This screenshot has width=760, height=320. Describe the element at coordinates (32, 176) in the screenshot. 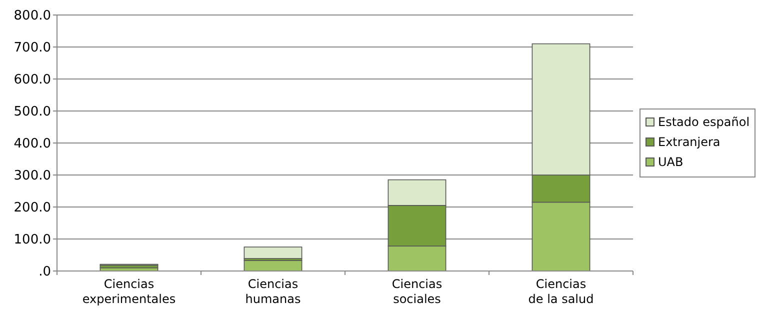

I see `y-tick-label: 300.0` at that location.